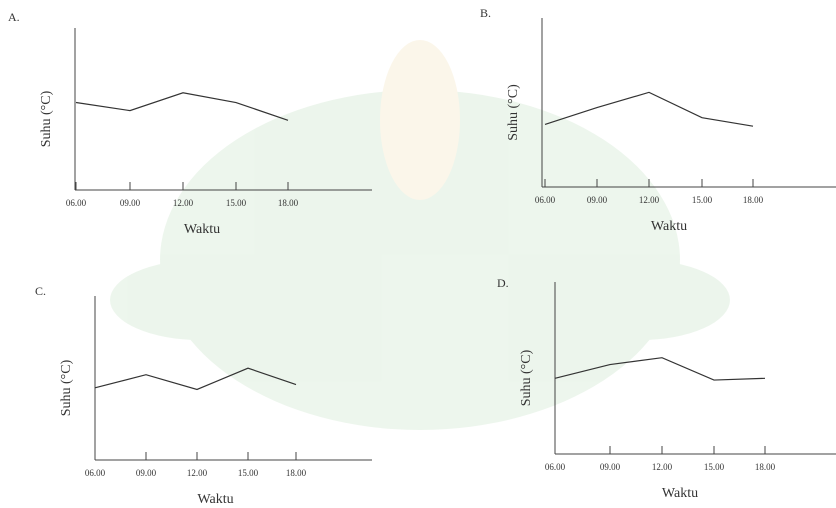  Describe the element at coordinates (40, 291) in the screenshot. I see `panel-label: C.` at that location.